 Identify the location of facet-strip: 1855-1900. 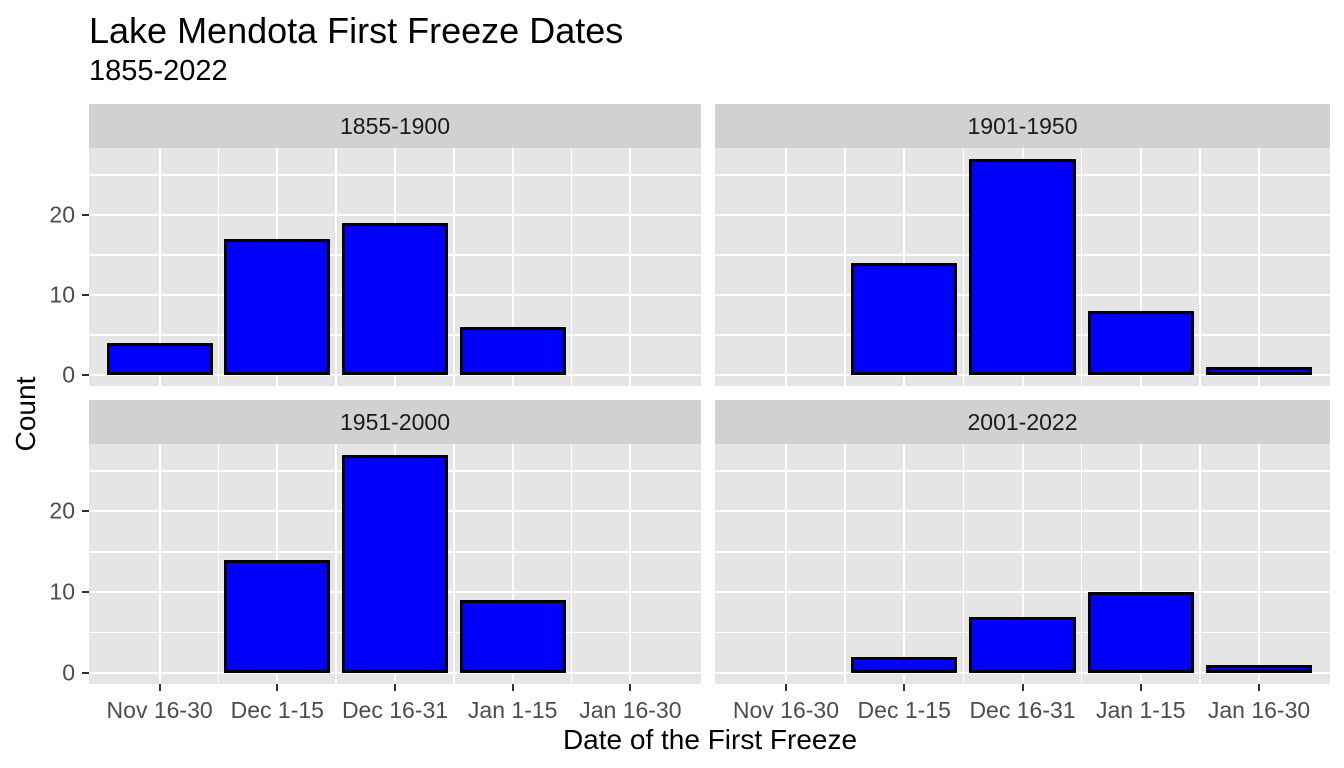
(395, 126).